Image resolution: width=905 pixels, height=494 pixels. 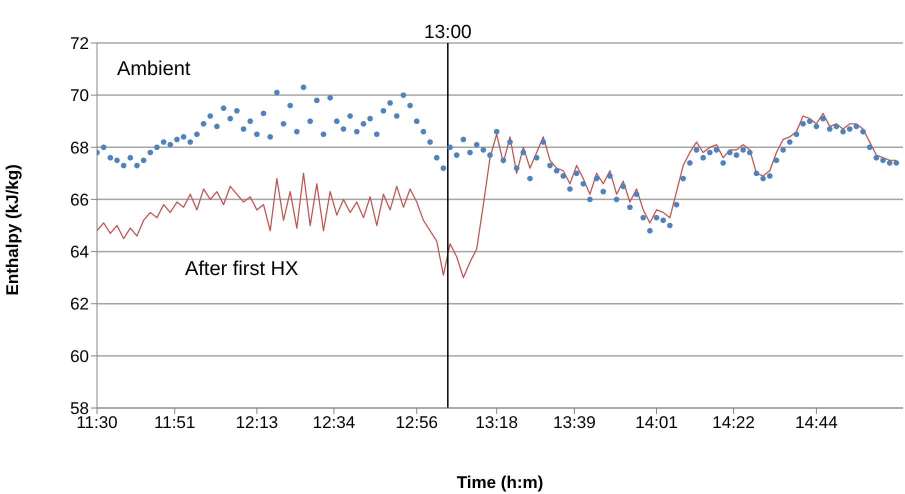 What do you see at coordinates (416, 422) in the screenshot?
I see `x-tick-label: 12:56` at bounding box center [416, 422].